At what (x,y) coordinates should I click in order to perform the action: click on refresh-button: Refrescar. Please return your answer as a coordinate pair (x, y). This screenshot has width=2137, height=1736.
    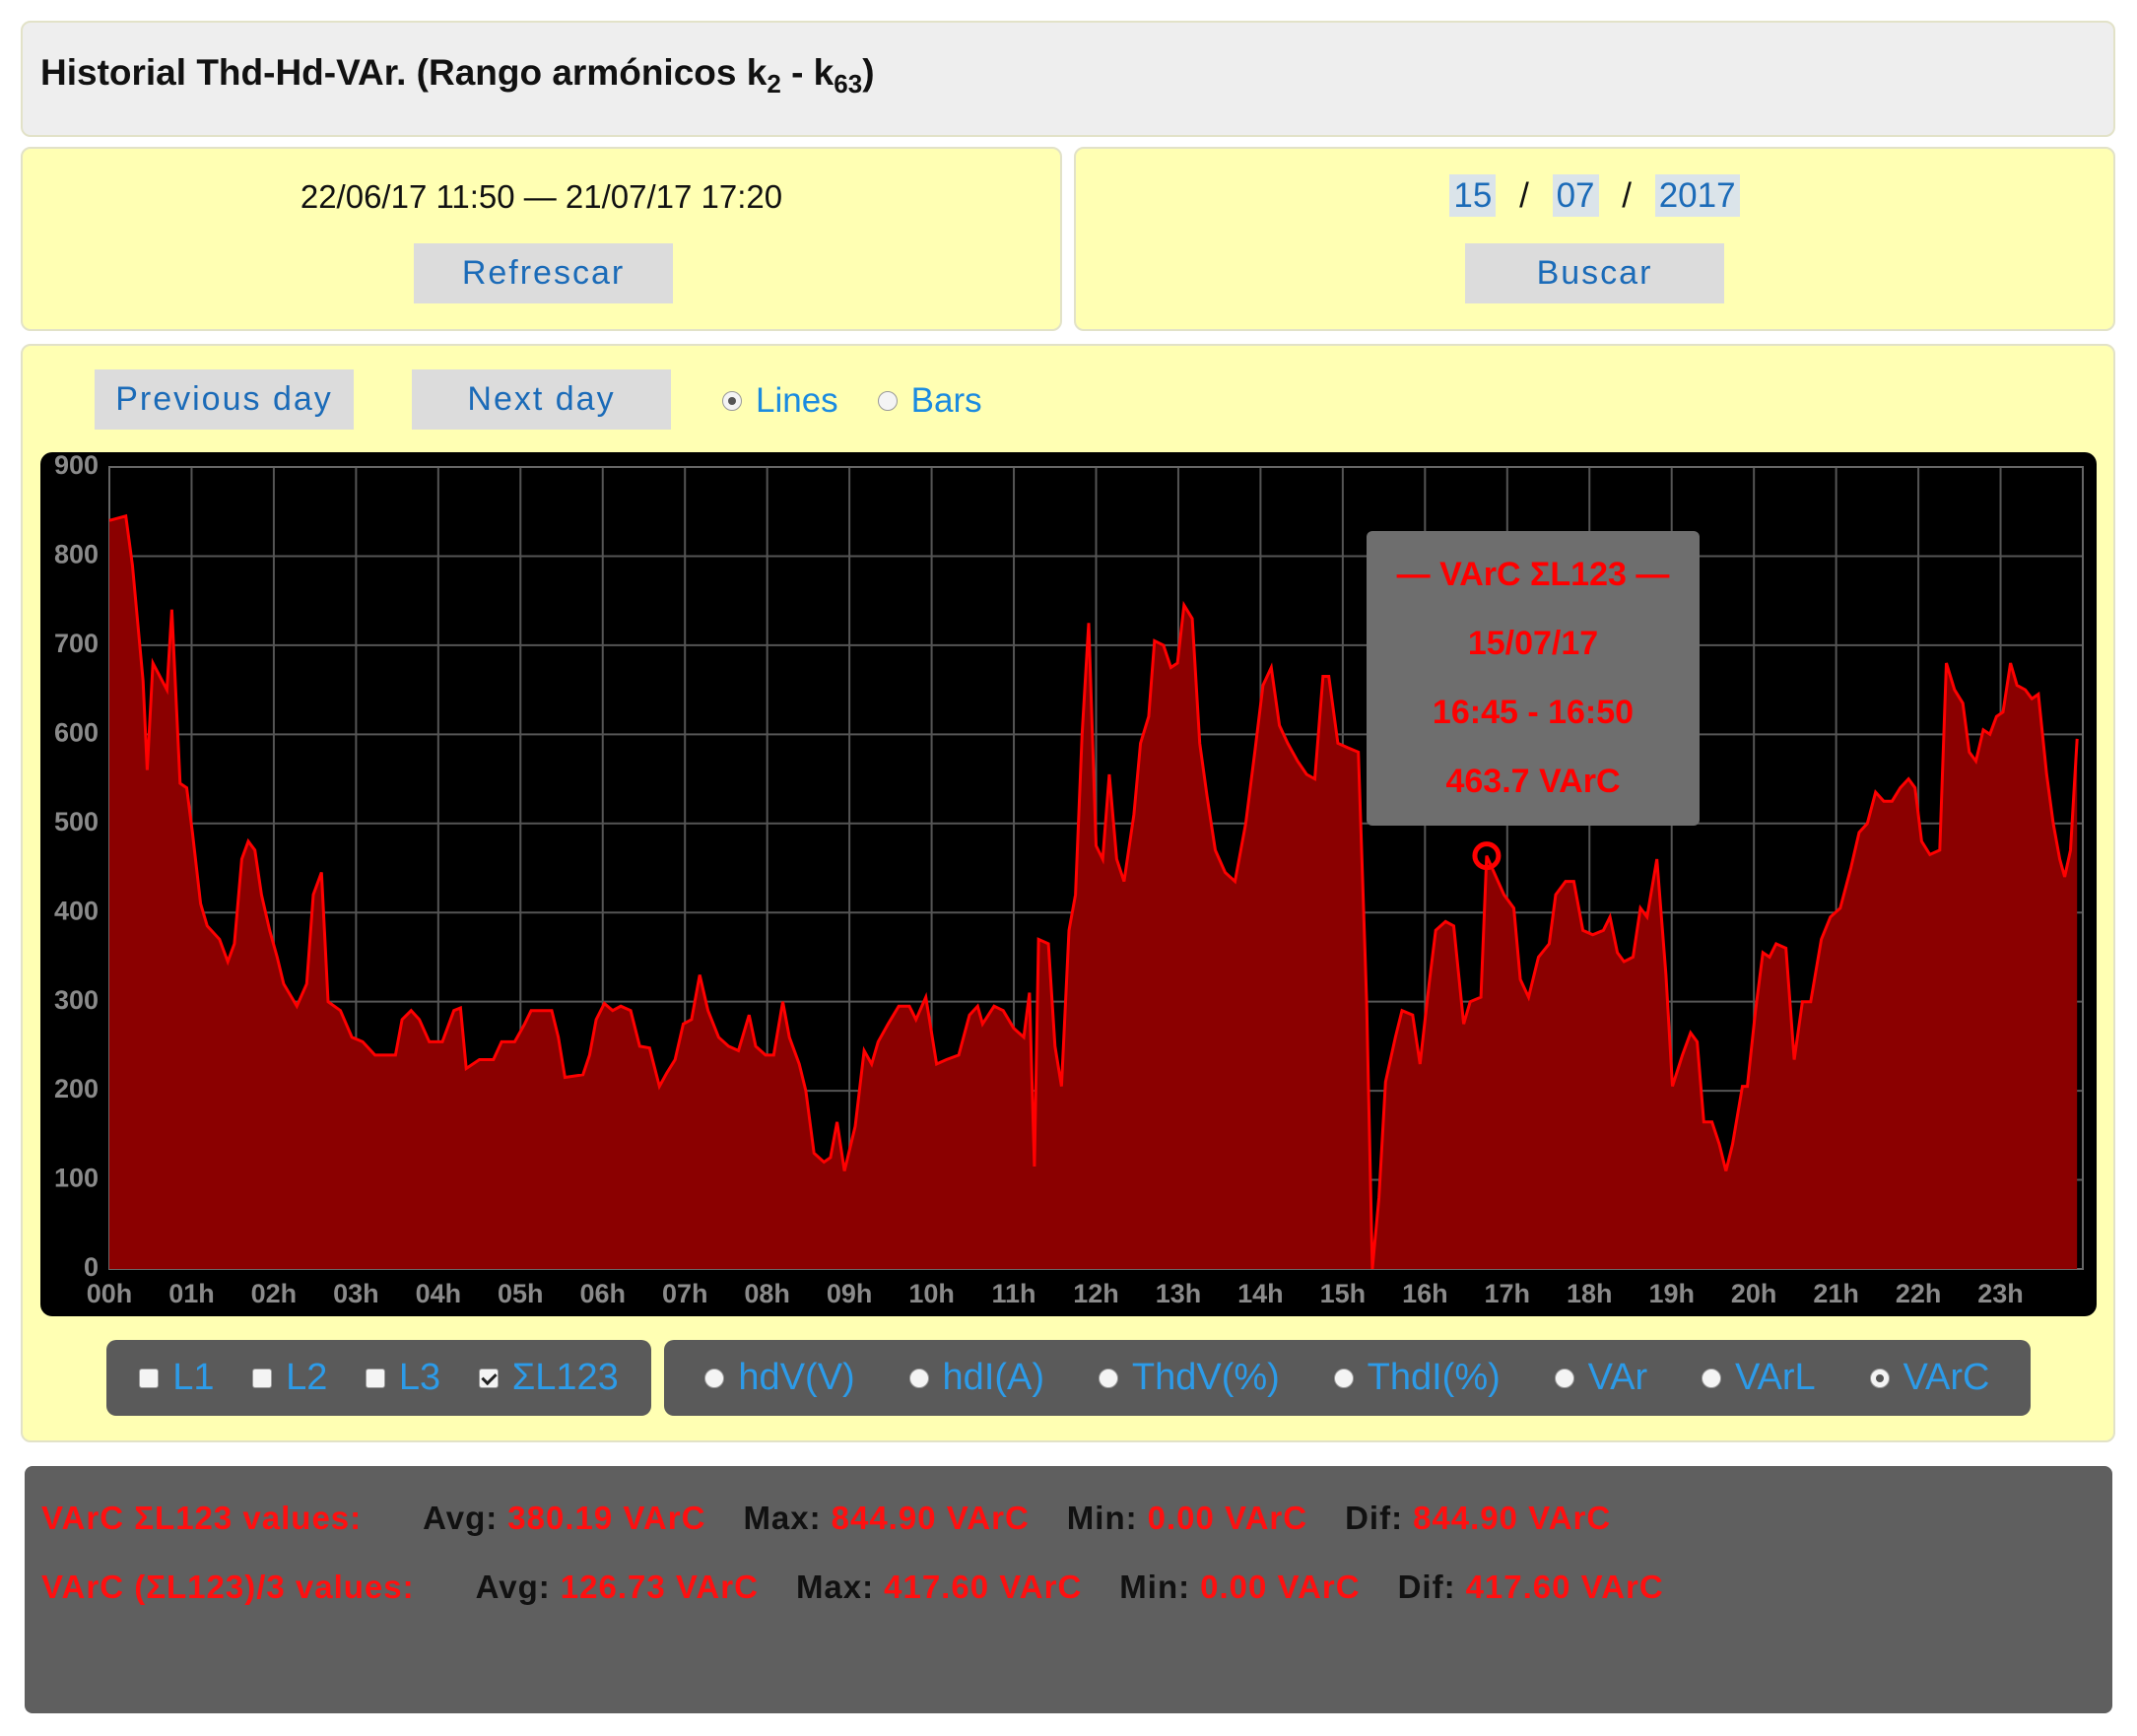
    Looking at the image, I should click on (543, 273).